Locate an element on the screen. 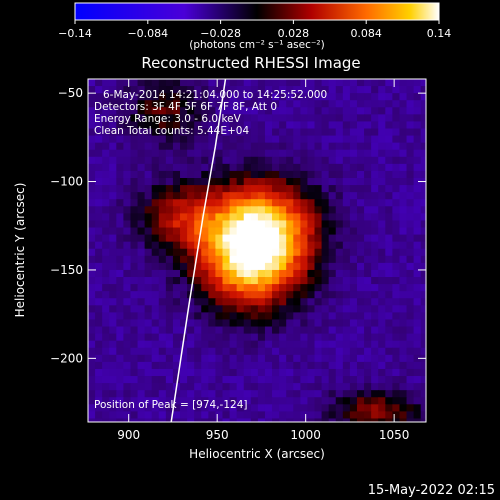 The height and width of the screenshot is (500, 500). x-tick-label: 950 is located at coordinates (217, 435).